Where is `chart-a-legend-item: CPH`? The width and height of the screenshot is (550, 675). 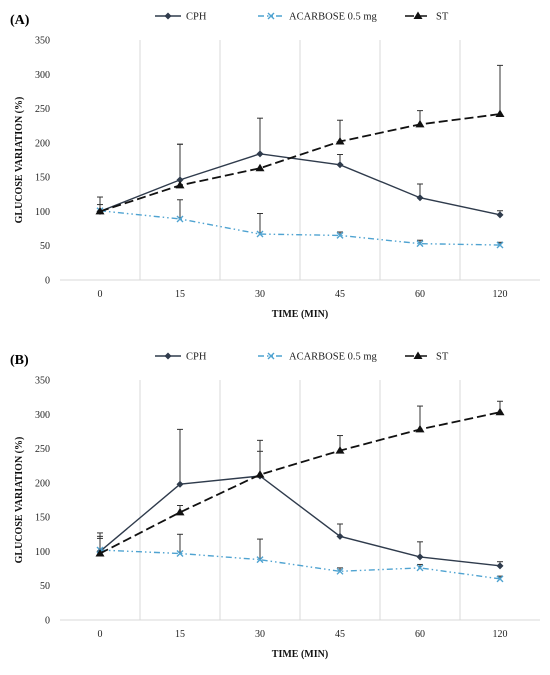
chart-a-legend-item: CPH is located at coordinates (181, 17).